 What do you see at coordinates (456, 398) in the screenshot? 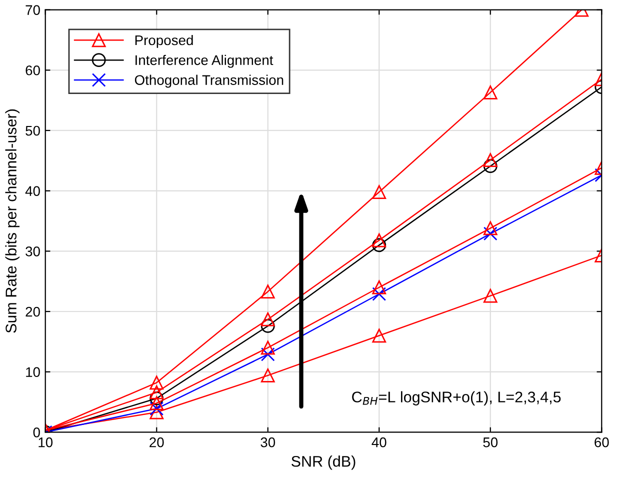
I see `annotation: C$_{BH}$=L logSNR+o(1), L=2,3,4,5` at bounding box center [456, 398].